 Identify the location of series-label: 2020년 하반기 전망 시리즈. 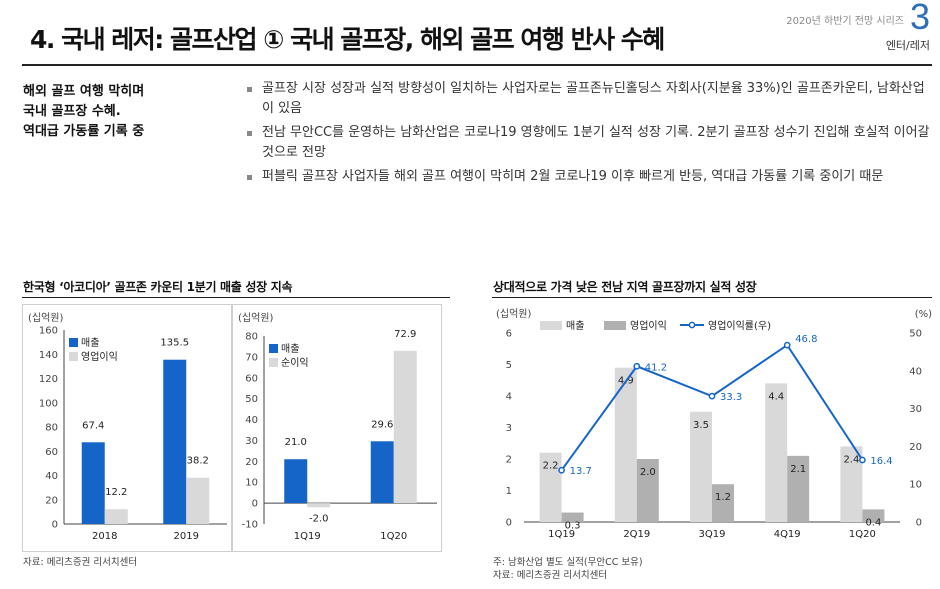
(845, 21).